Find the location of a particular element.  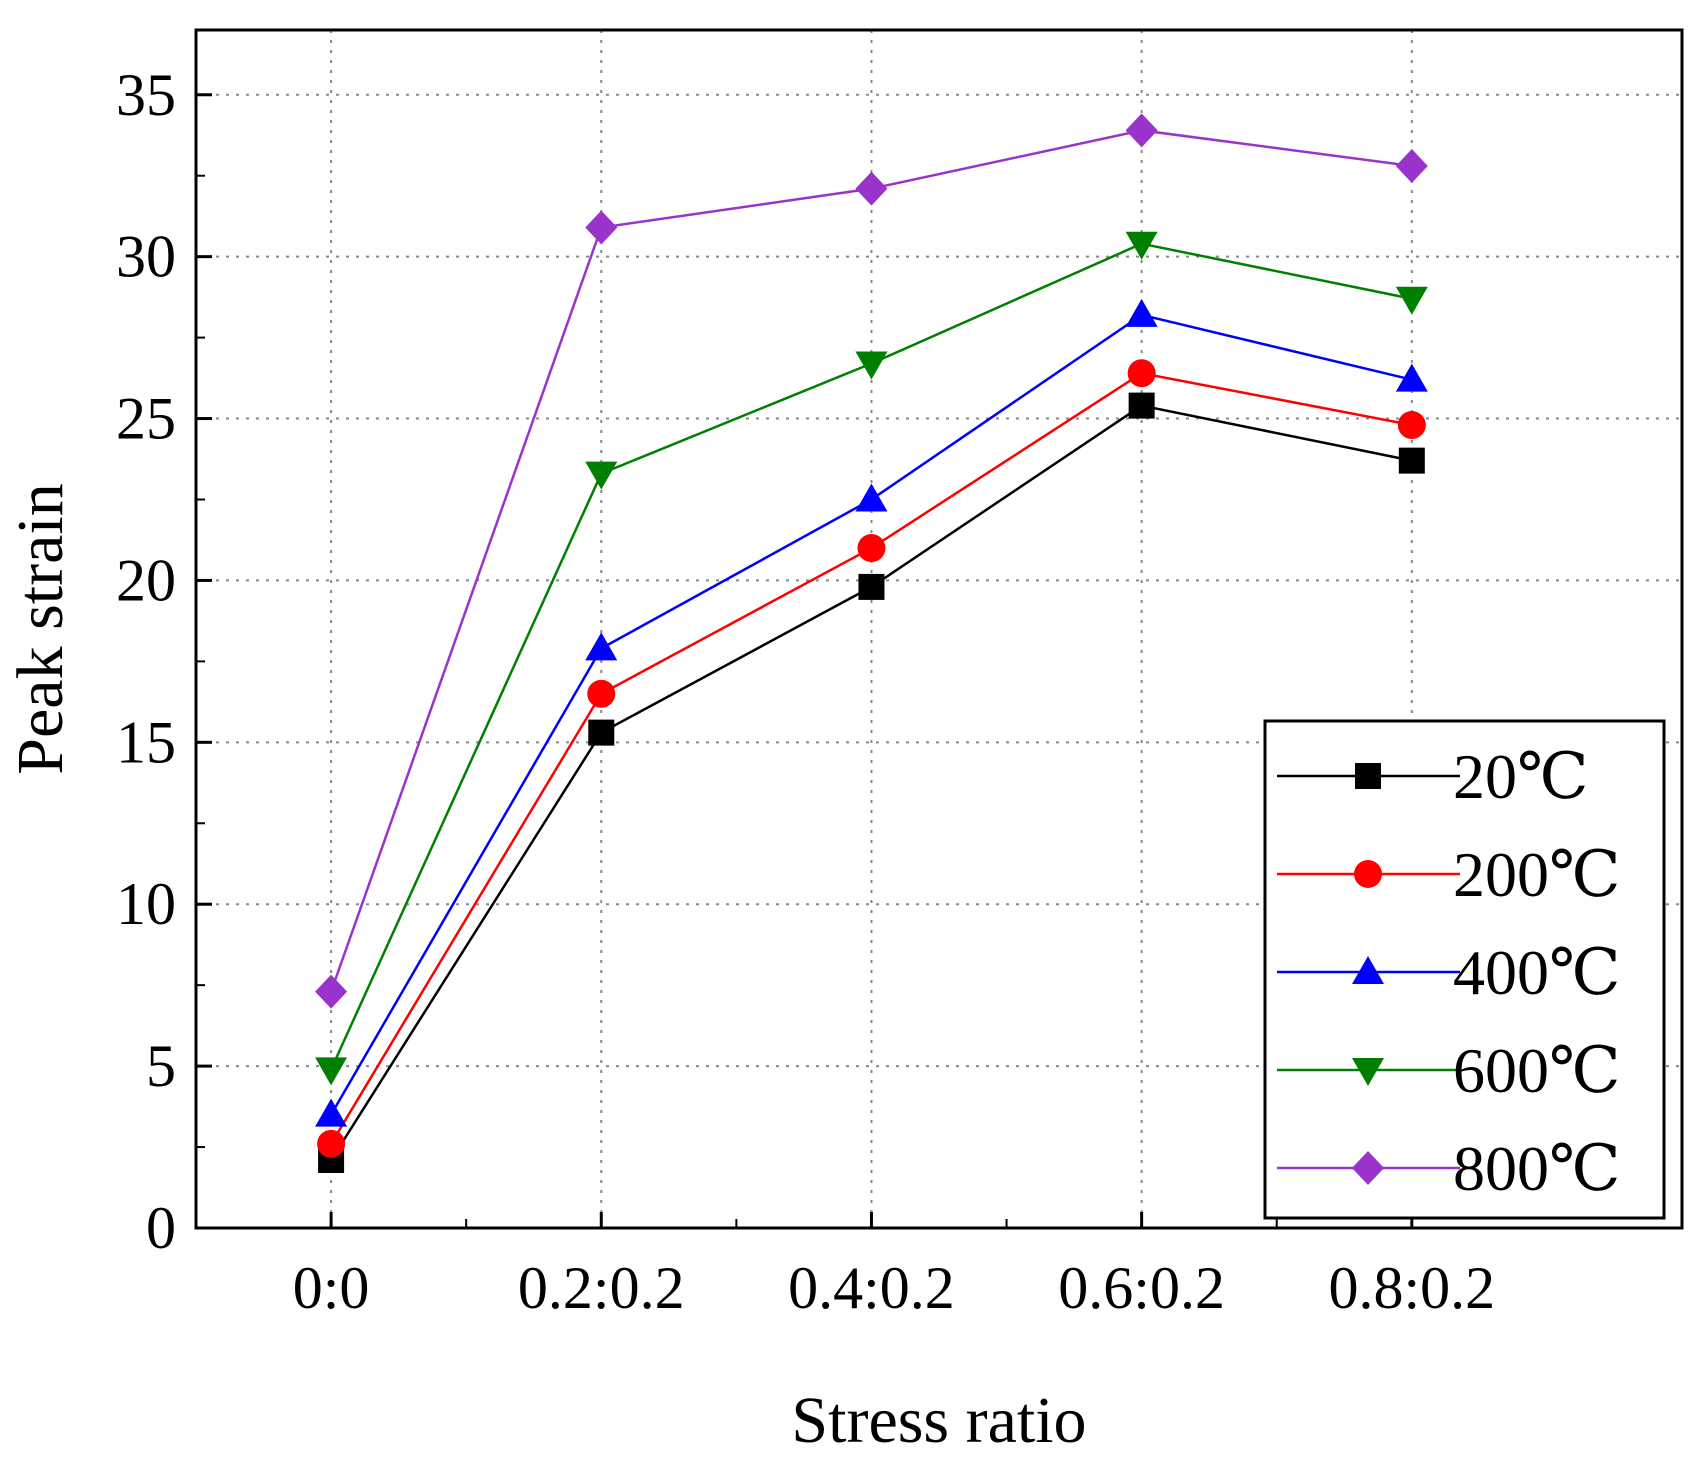

y-tick-label: 20 is located at coordinates (146, 580).